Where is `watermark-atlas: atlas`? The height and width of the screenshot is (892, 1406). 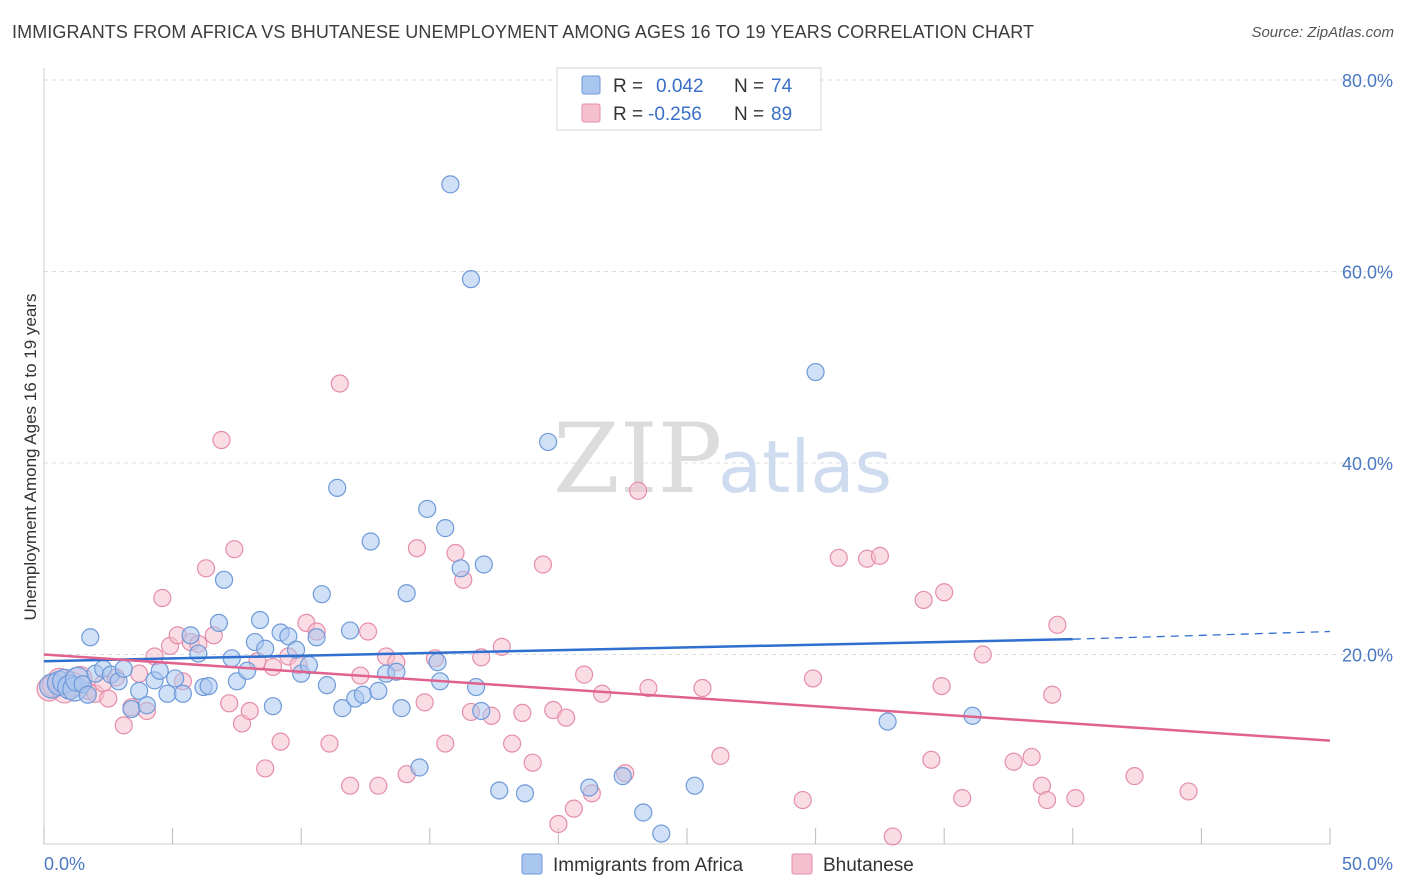 watermark-atlas: atlas is located at coordinates (805, 467).